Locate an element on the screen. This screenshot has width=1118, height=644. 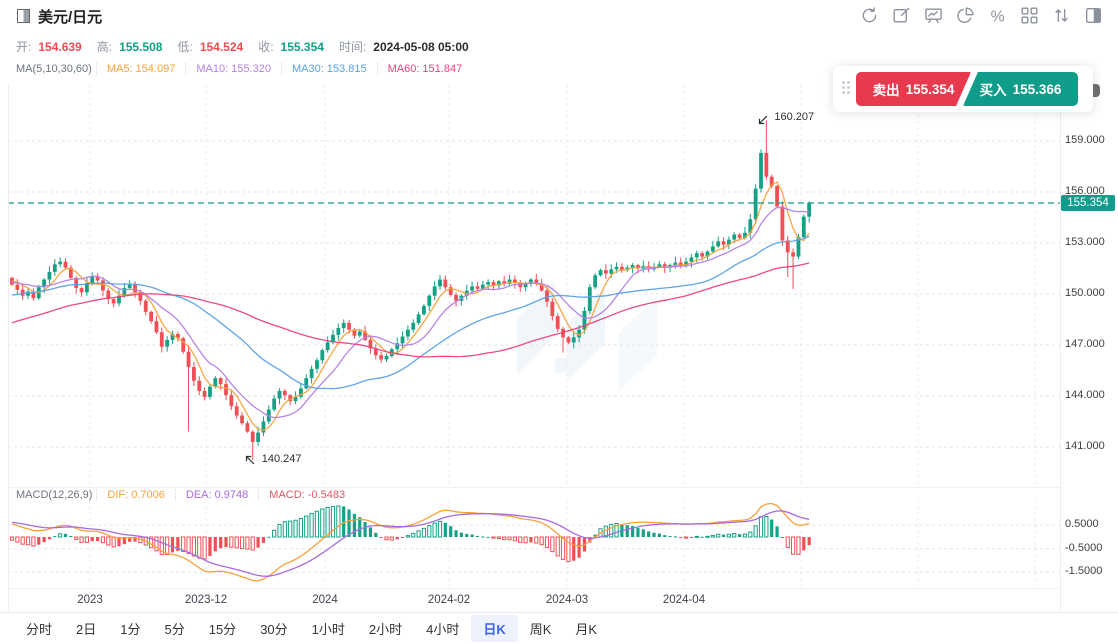
current-price-badge: 155.354 is located at coordinates (1088, 202).